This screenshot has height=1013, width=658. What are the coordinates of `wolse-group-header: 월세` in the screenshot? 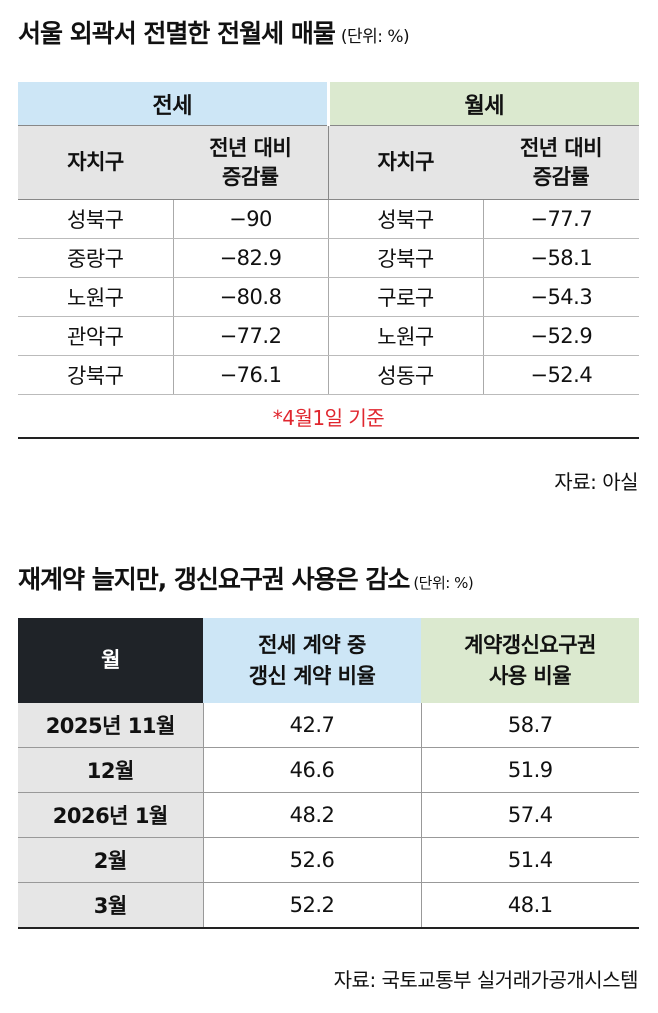 It's located at (484, 104).